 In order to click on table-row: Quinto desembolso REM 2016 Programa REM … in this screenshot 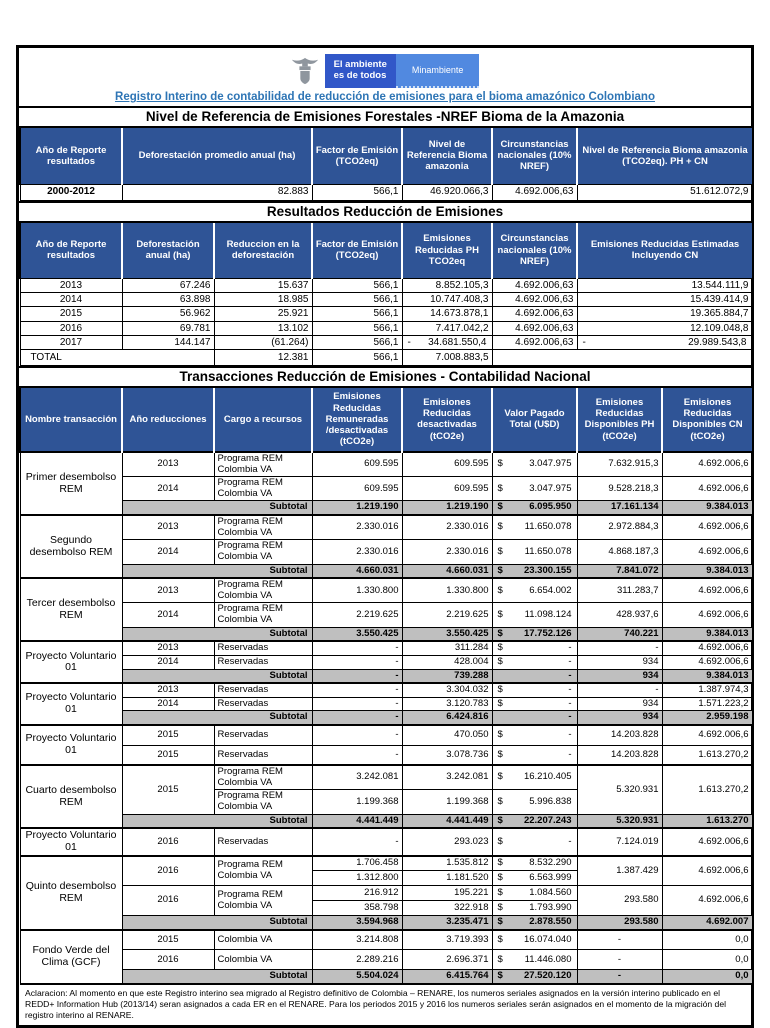, I will do `click(386, 892)`.